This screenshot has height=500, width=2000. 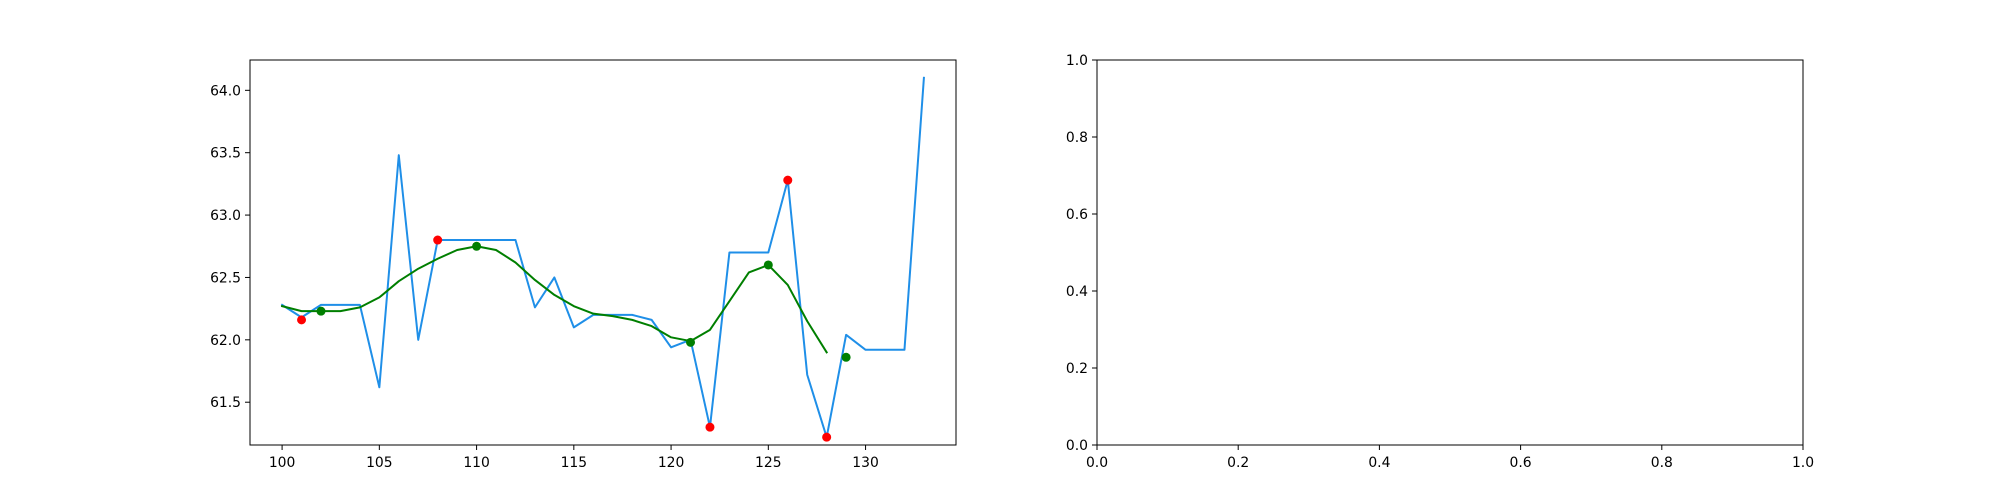 What do you see at coordinates (574, 463) in the screenshot?
I see `x-tick-label: 115` at bounding box center [574, 463].